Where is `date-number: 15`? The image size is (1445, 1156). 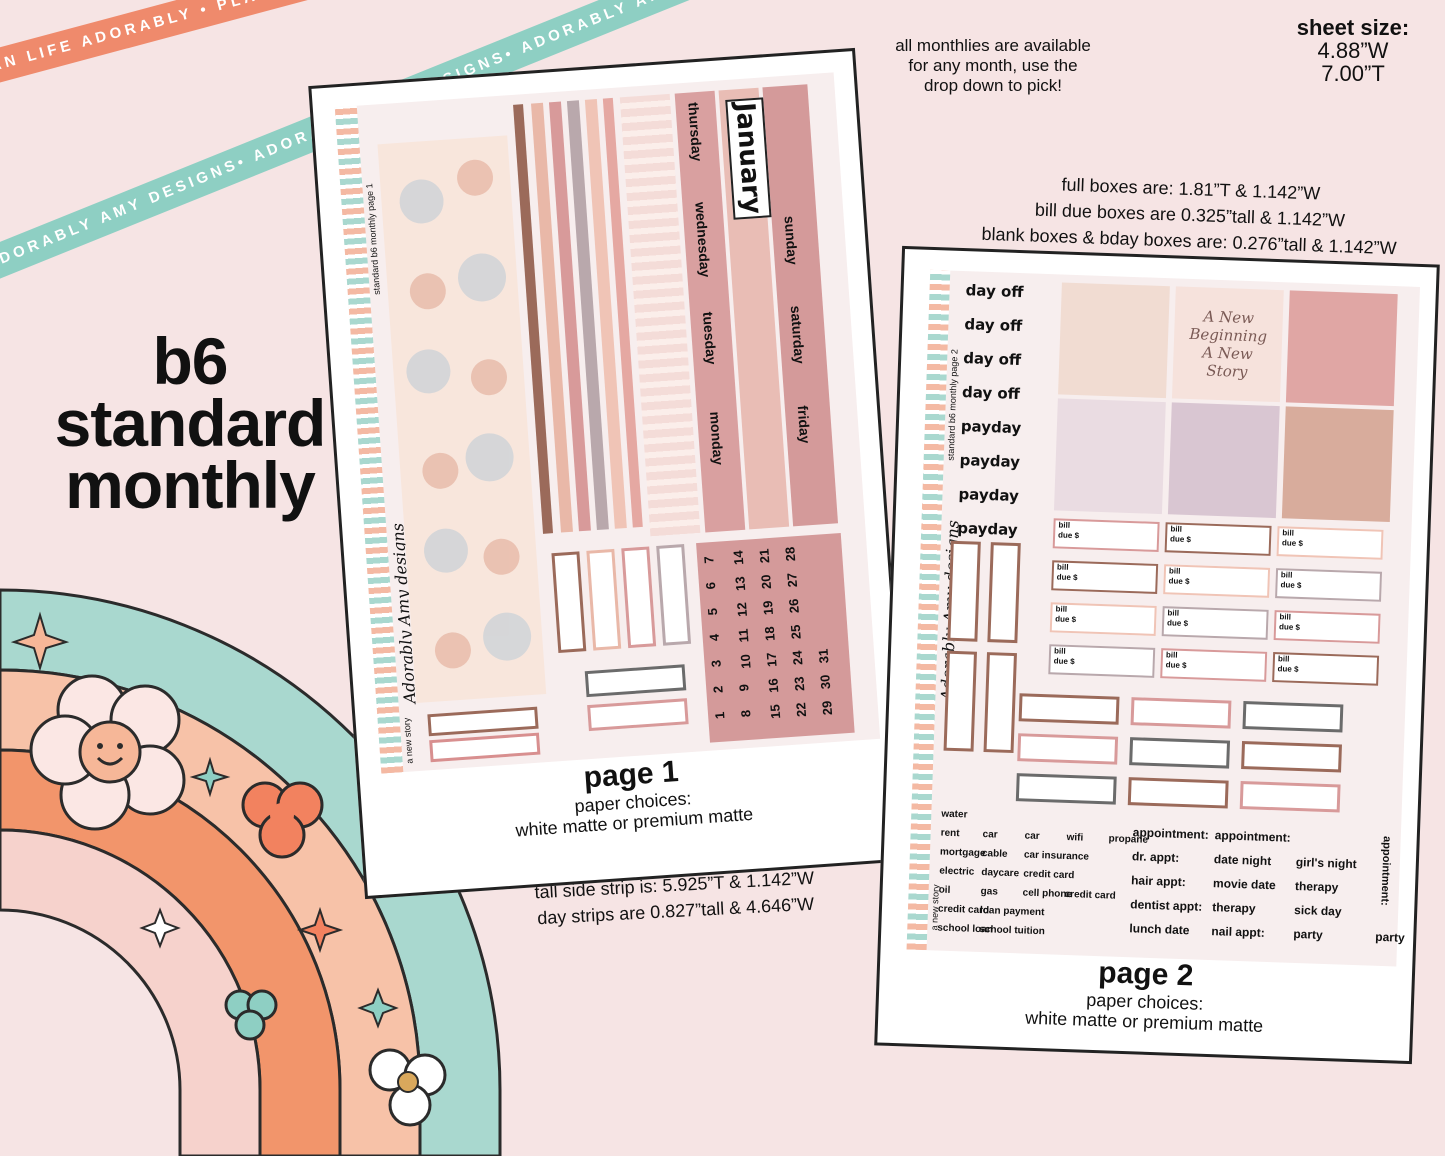
date-number: 15 is located at coordinates (775, 711).